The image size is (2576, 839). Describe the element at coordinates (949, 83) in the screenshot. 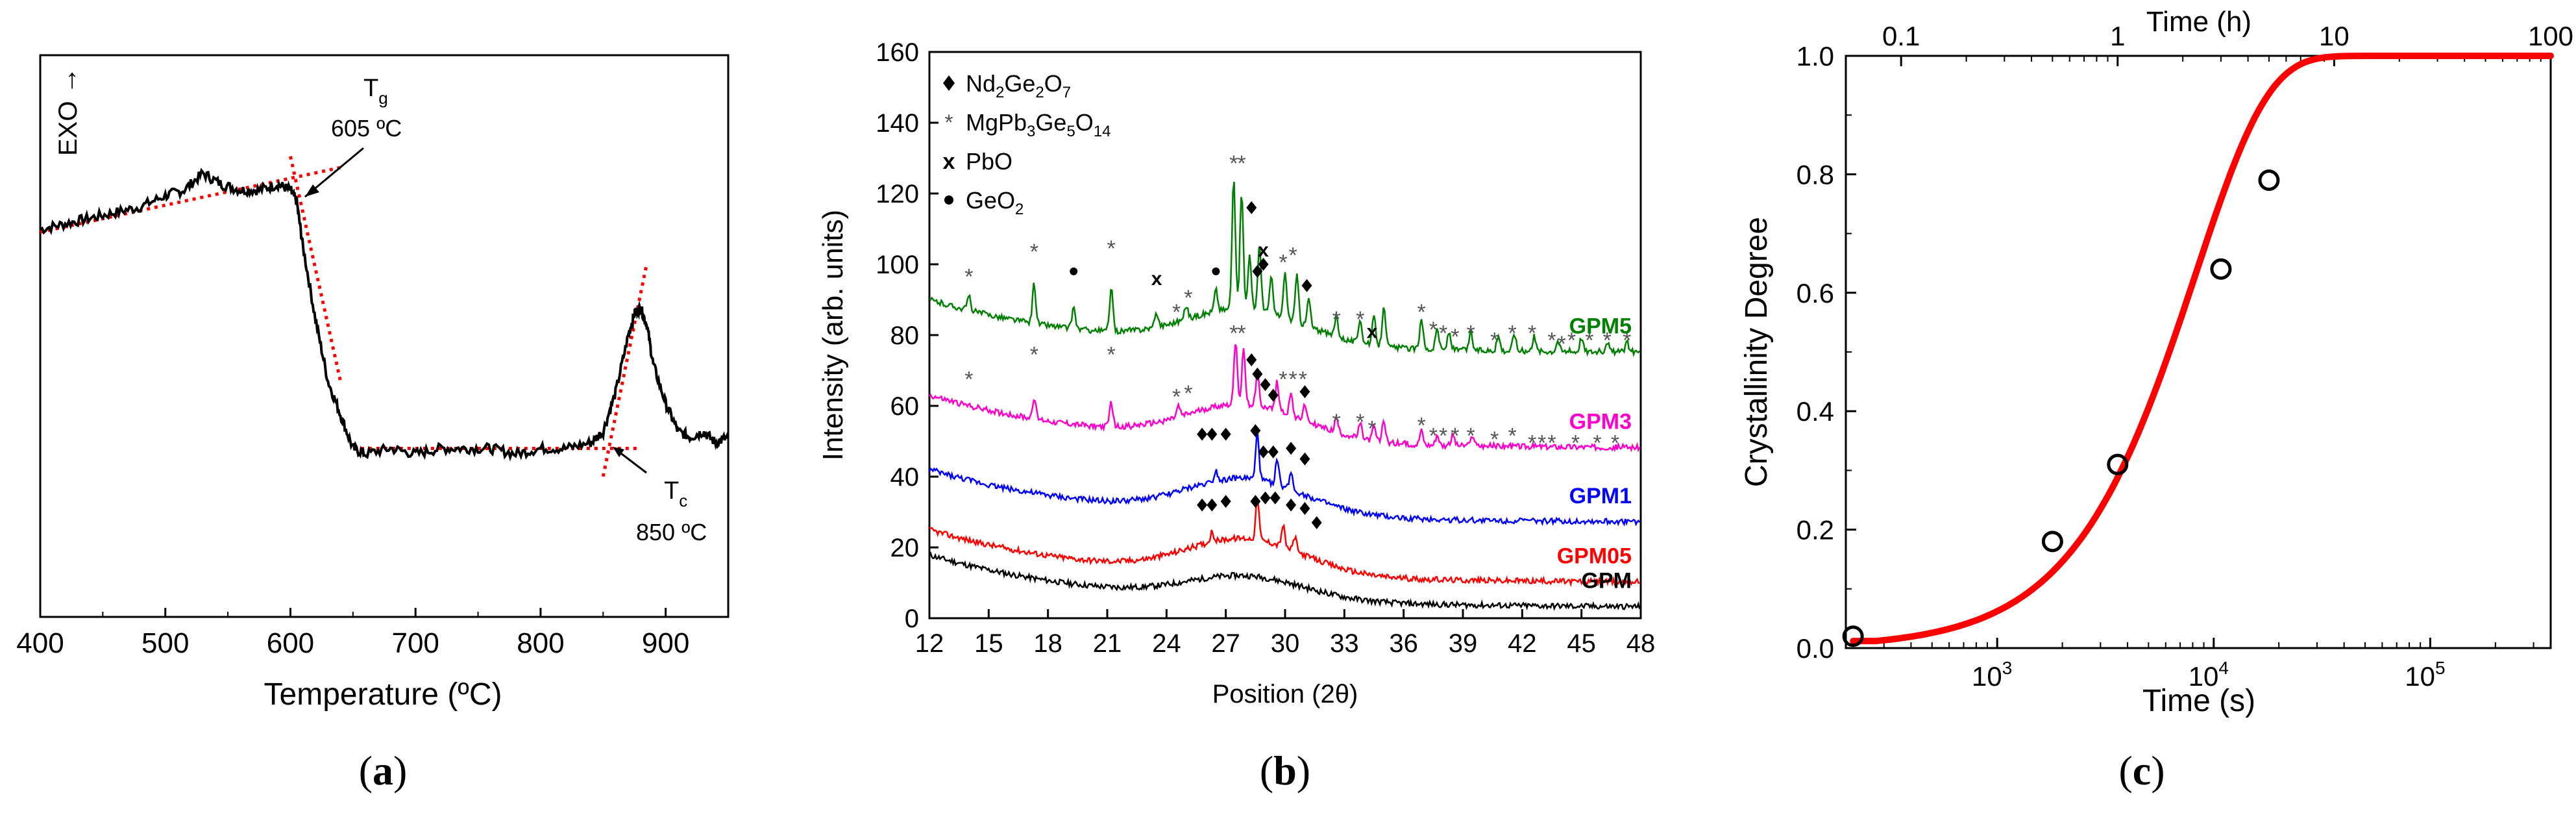

I see `legend-nd2ge2o7-symbol` at that location.